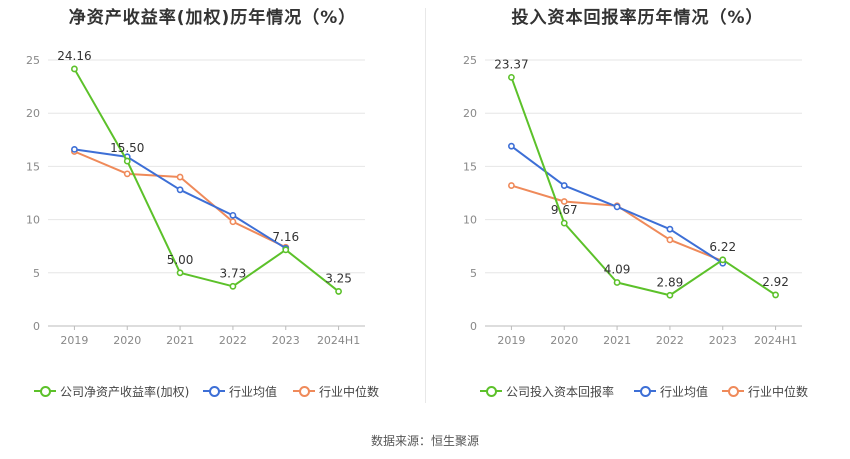  I want to click on legend-label: 公司净资产收益率(加权), so click(125, 391).